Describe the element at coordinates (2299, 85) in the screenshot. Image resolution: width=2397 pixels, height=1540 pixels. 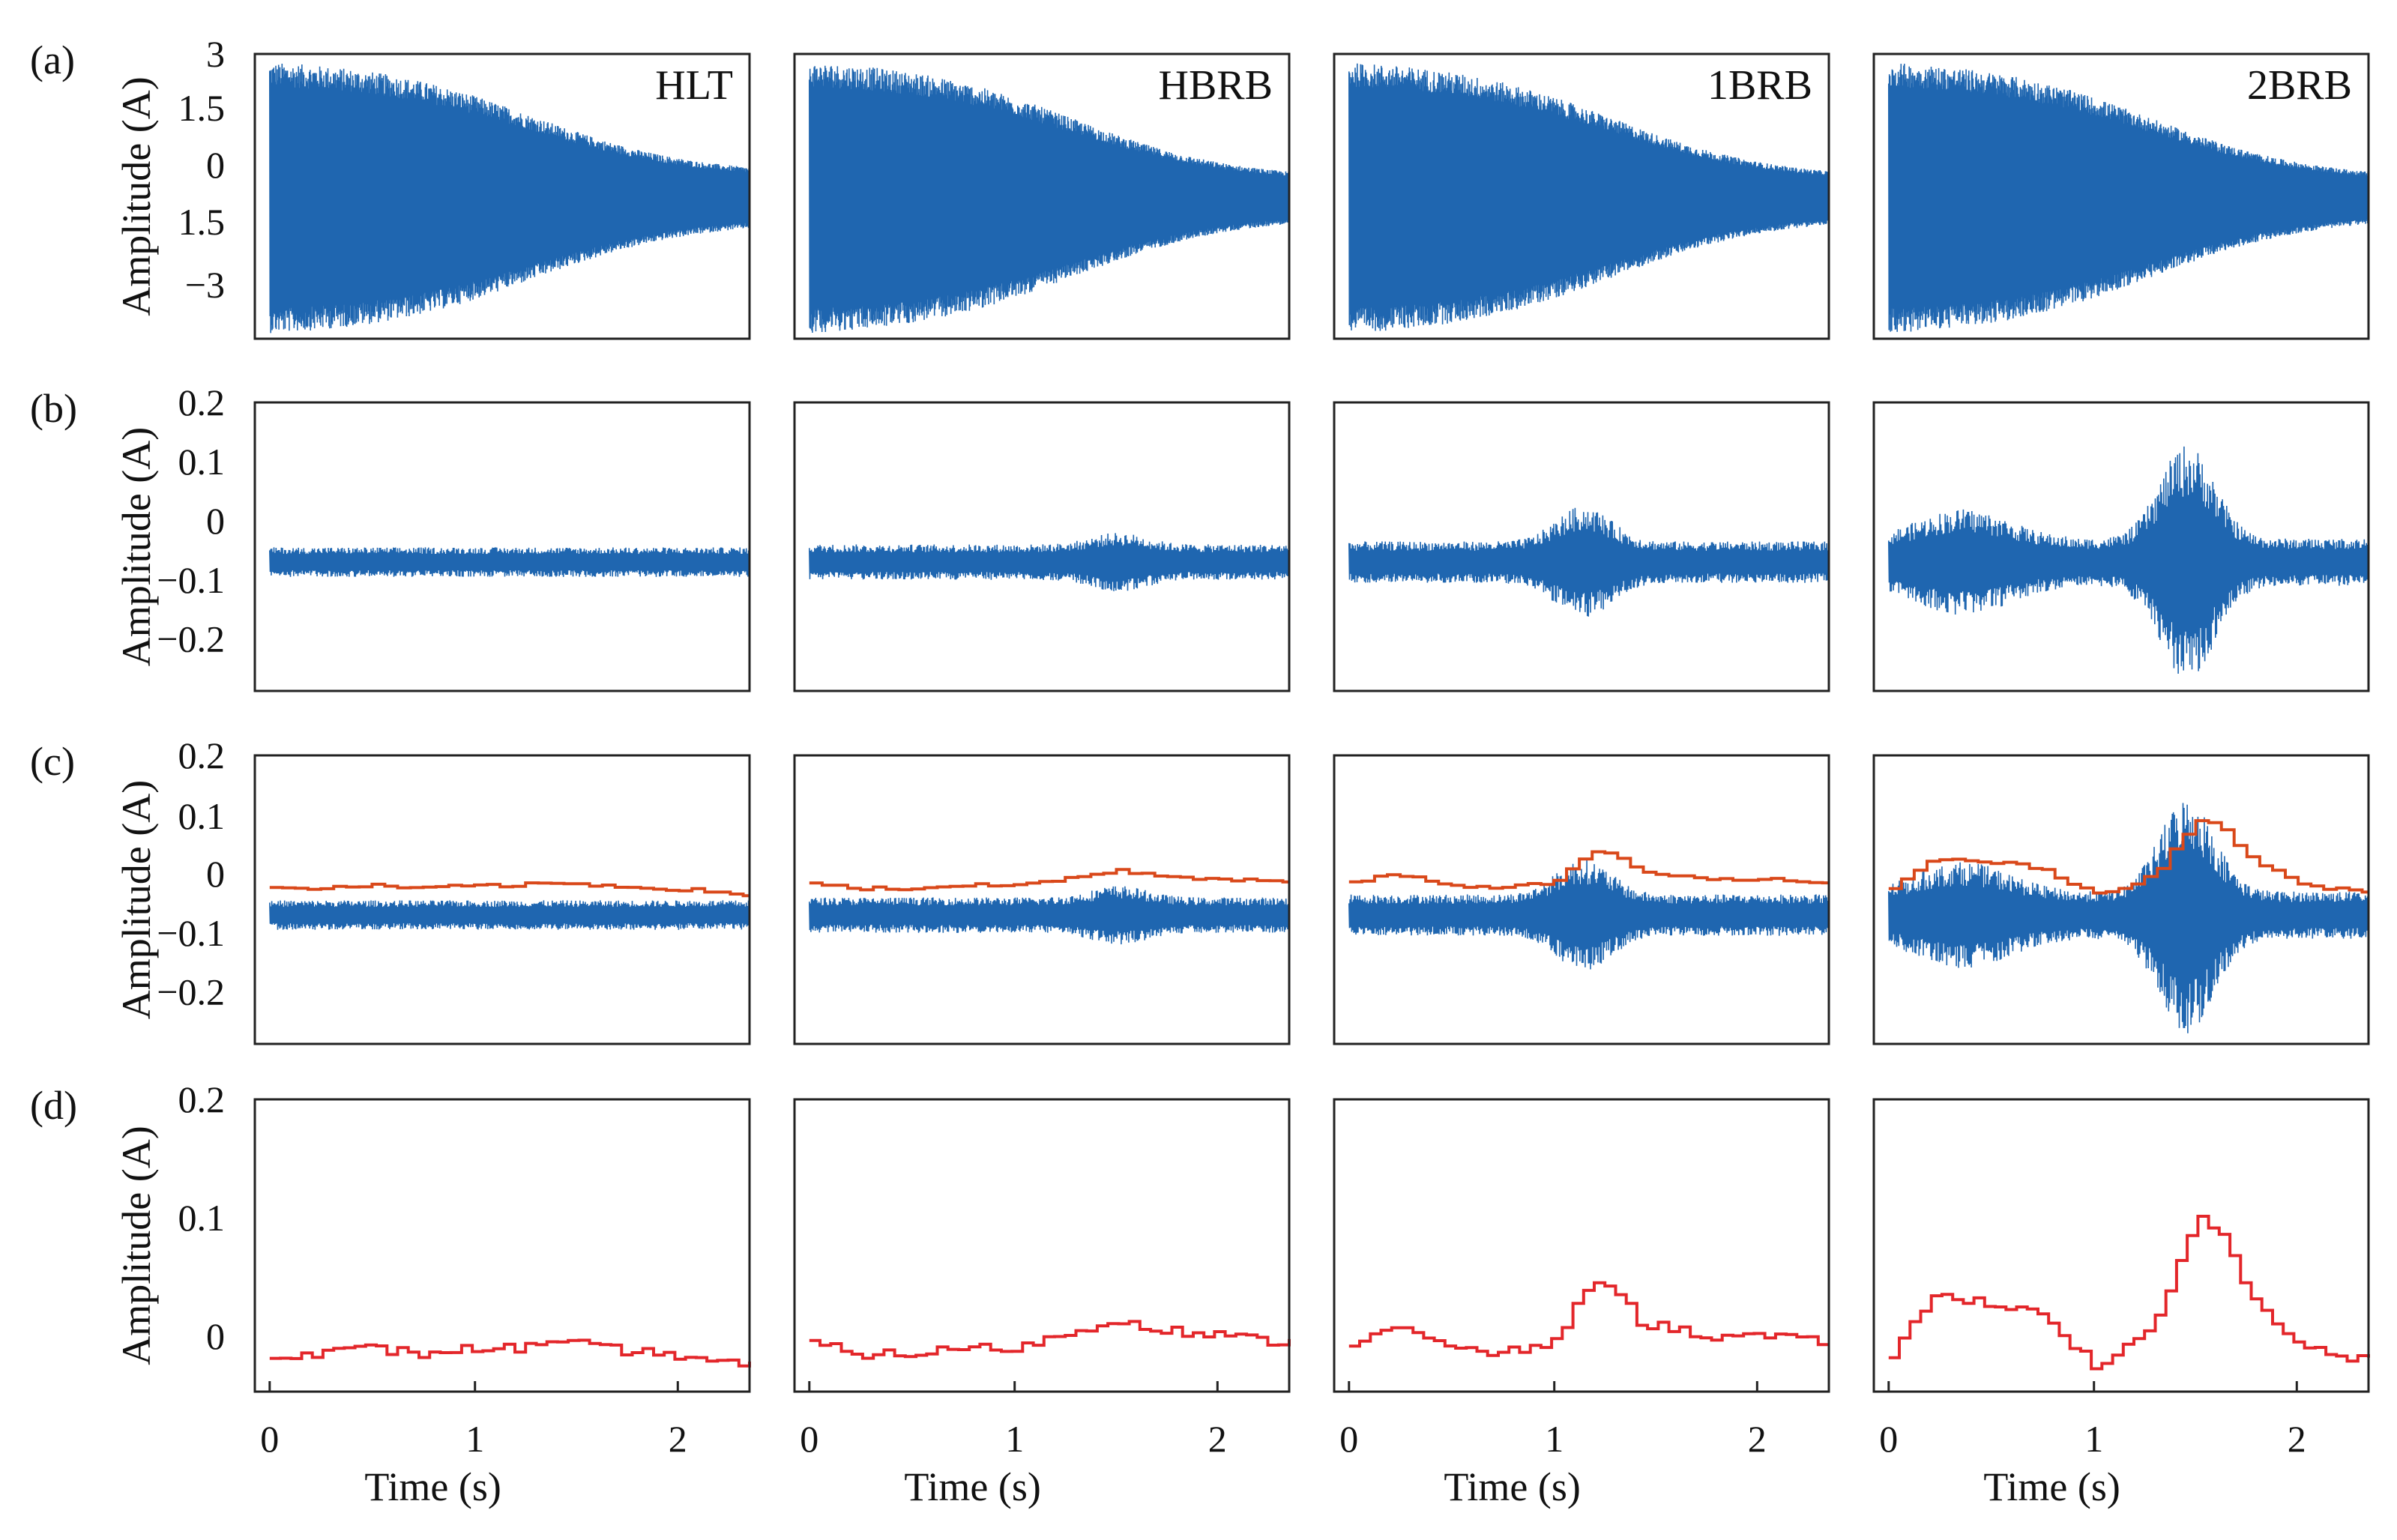
I see `condition-label-2brb: 2BRB` at that location.